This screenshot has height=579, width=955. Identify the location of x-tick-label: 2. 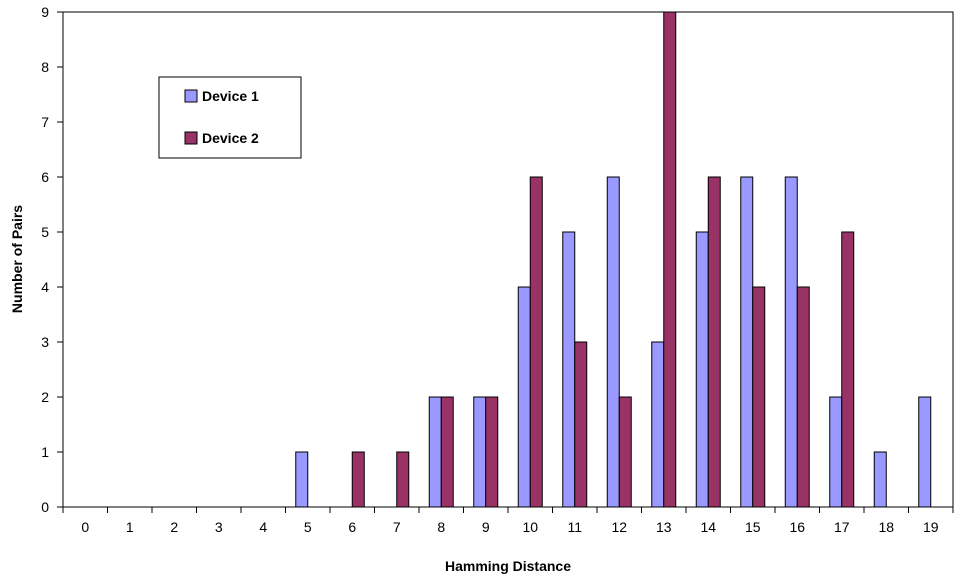
(174, 527).